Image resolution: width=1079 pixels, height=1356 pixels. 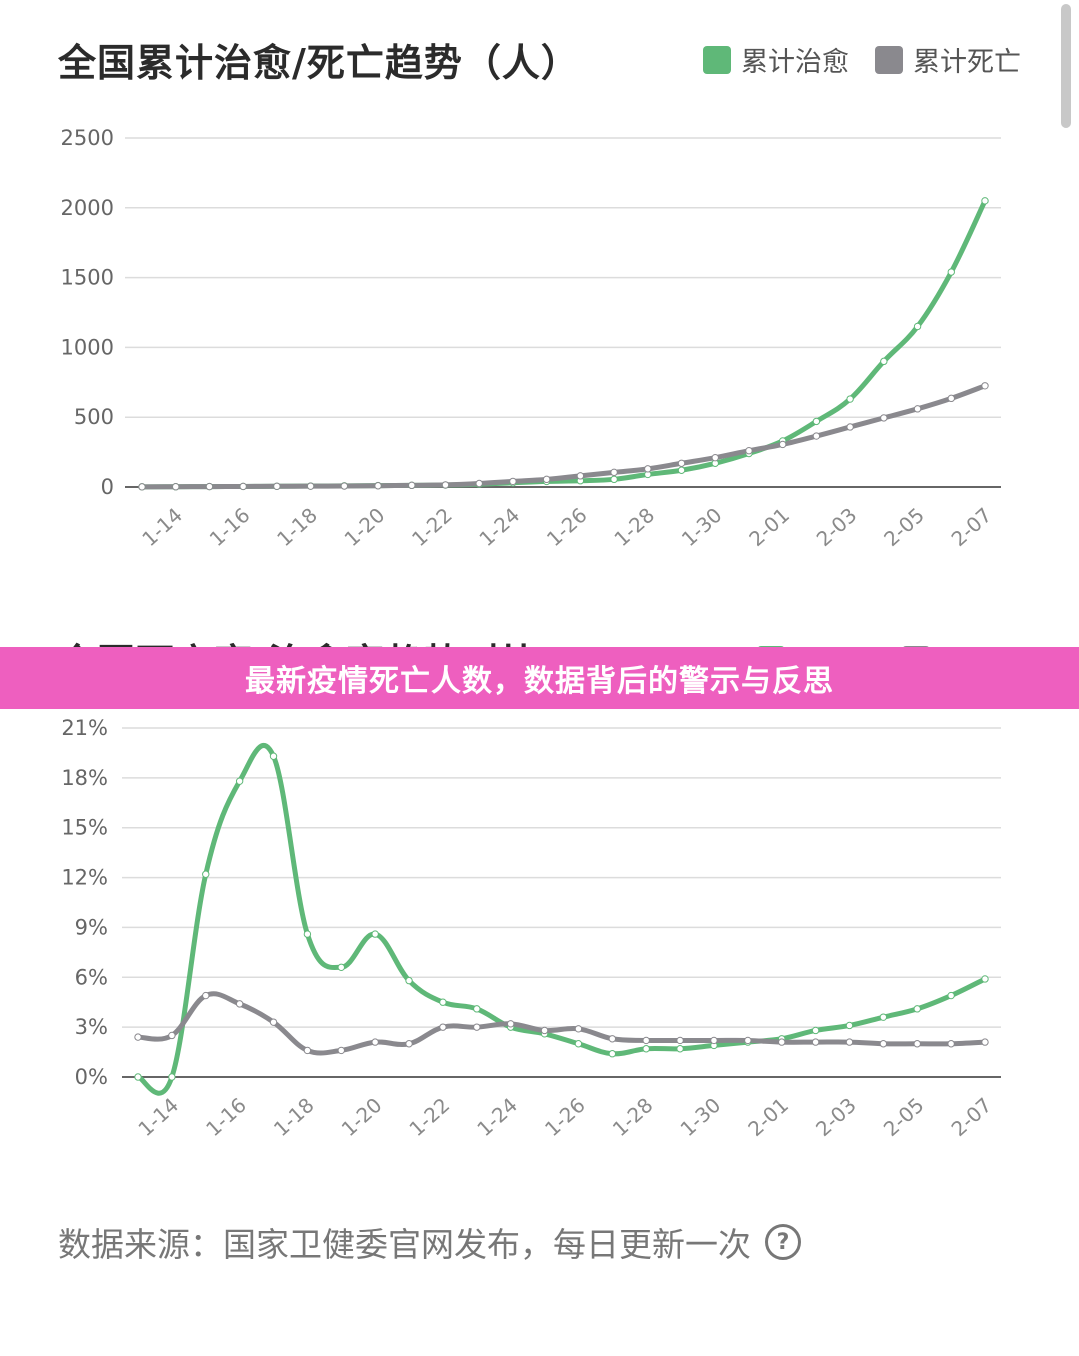 What do you see at coordinates (87, 208) in the screenshot?
I see `y-tick-label: 2000` at bounding box center [87, 208].